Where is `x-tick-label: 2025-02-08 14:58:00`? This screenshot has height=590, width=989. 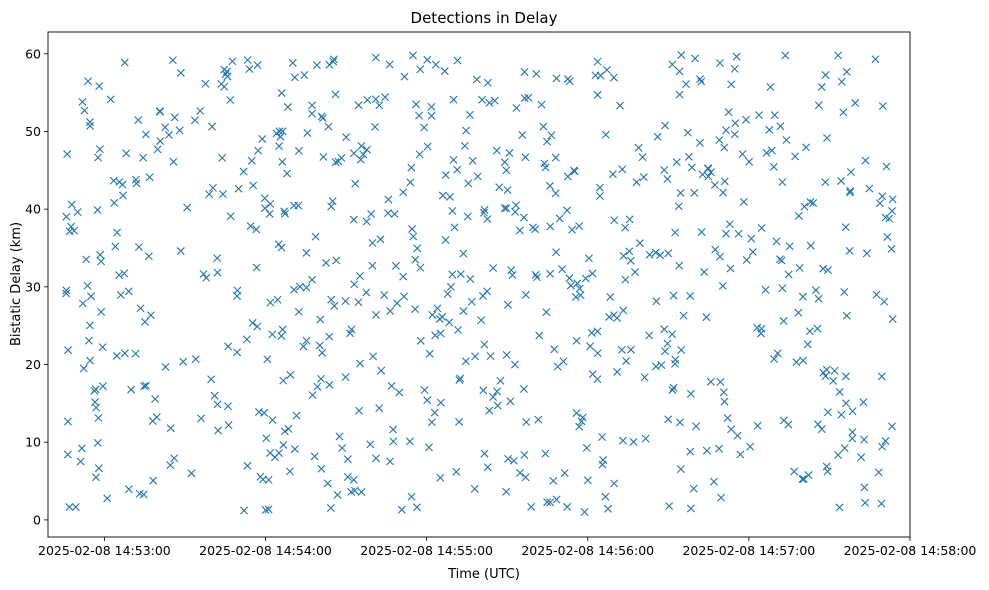
x-tick-label: 2025-02-08 14:58:00 is located at coordinates (910, 550).